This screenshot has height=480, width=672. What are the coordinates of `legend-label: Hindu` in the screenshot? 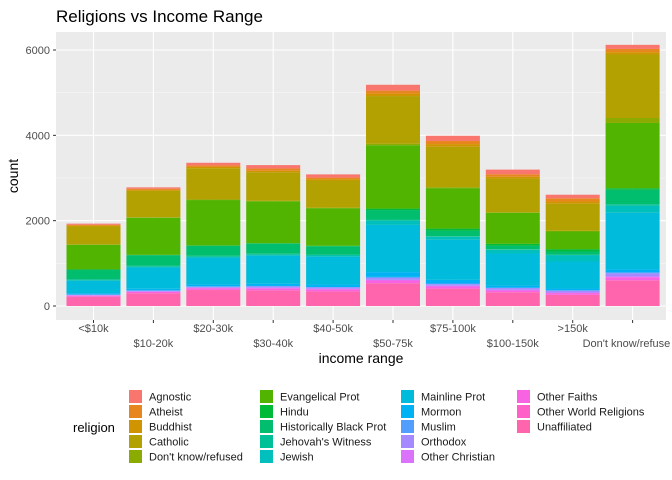 It's located at (294, 413).